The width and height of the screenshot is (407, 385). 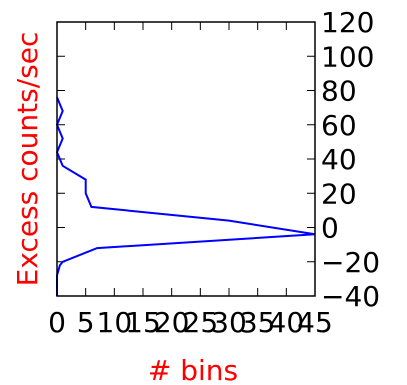 What do you see at coordinates (201, 322) in the screenshot?
I see `x-tick-label: 25` at bounding box center [201, 322].